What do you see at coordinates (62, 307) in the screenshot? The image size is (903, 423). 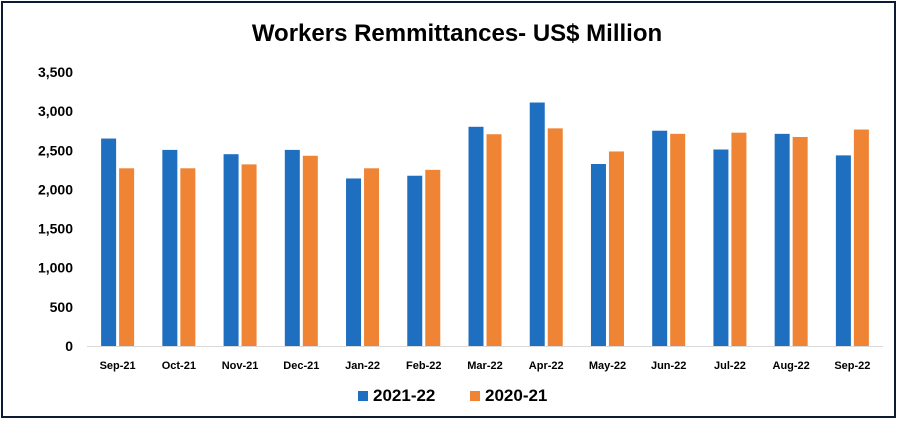 I see `y-tick-label: 500` at bounding box center [62, 307].